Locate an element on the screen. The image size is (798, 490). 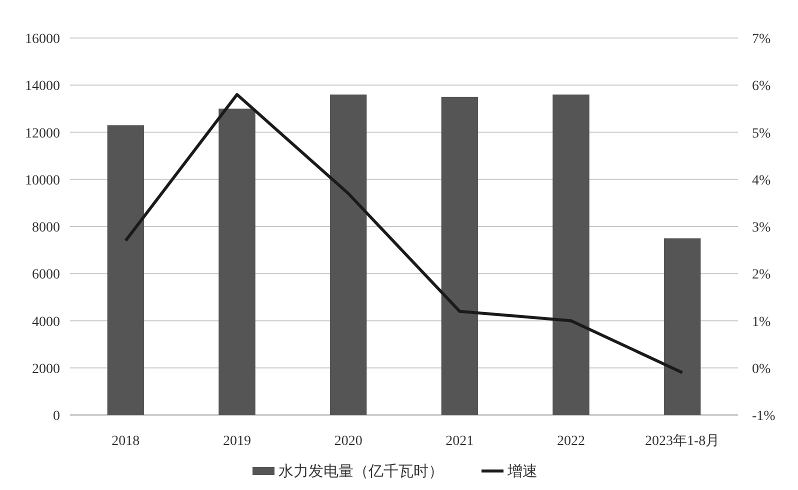
x-tick-label: 2019 is located at coordinates (237, 441).